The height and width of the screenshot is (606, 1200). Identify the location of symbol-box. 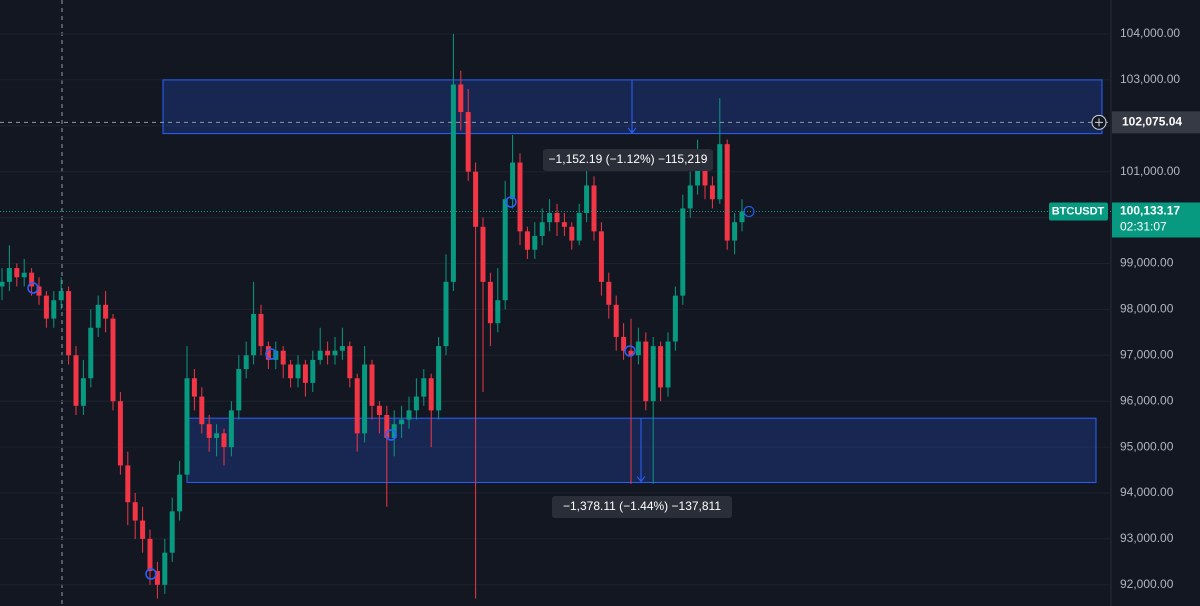
(1078, 211).